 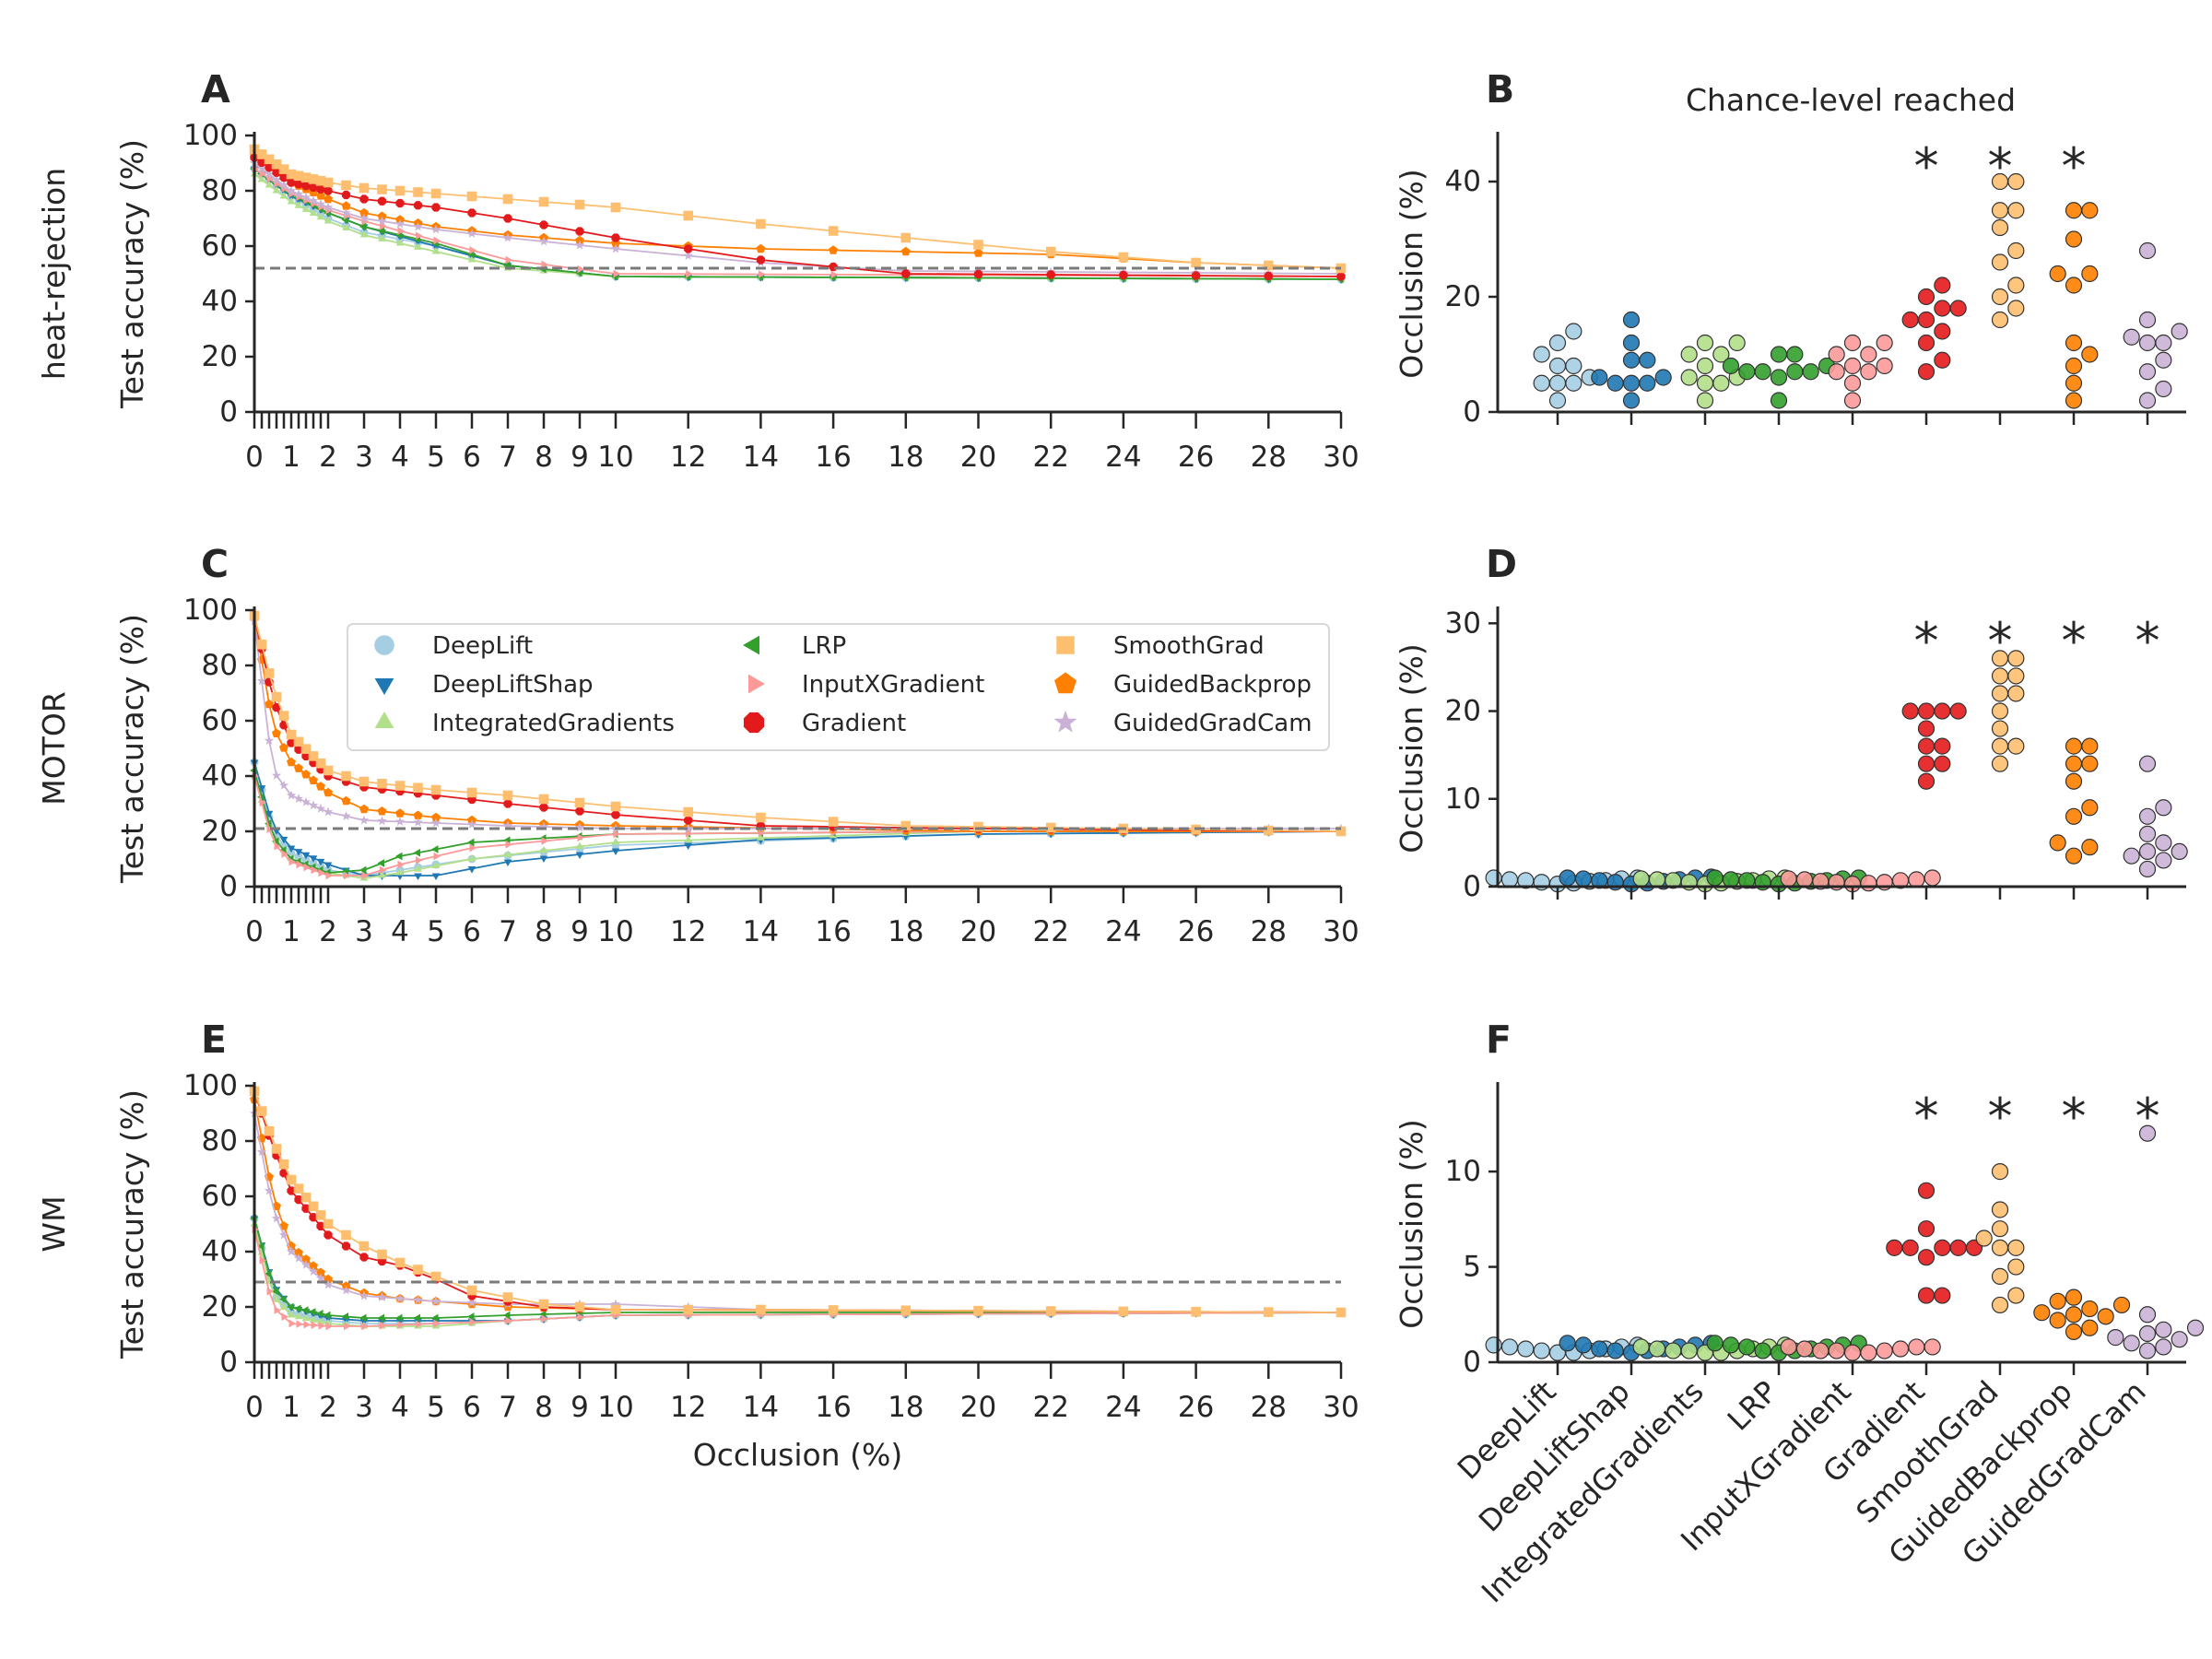 What do you see at coordinates (1196, 931) in the screenshot?
I see `x-tick-label: 26` at bounding box center [1196, 931].